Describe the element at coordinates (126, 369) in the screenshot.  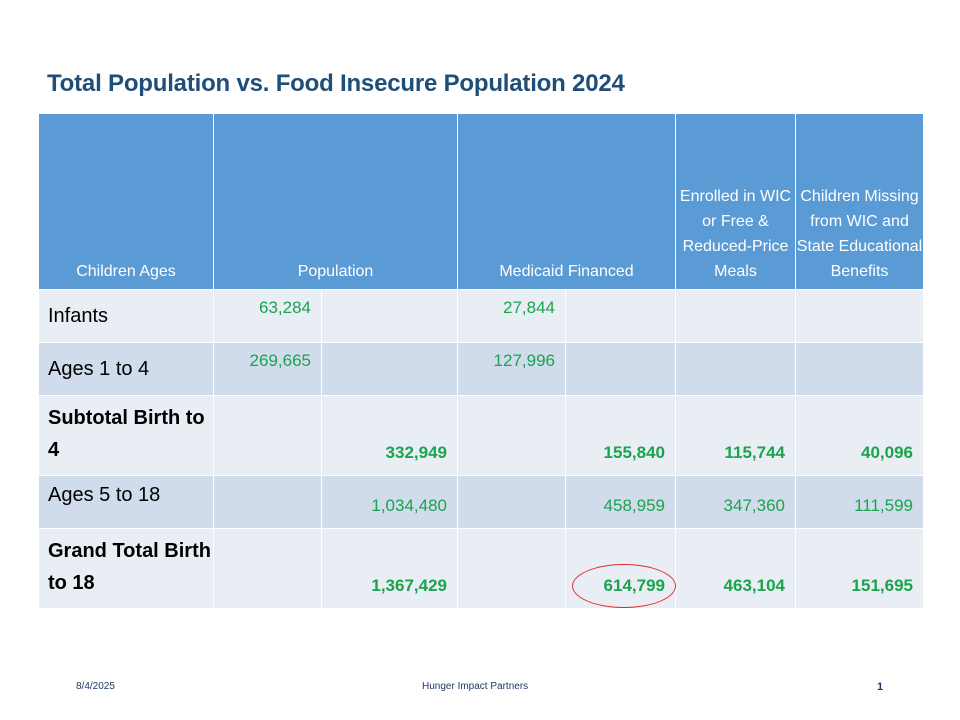
I see `row-label: Ages 1 to 4` at that location.